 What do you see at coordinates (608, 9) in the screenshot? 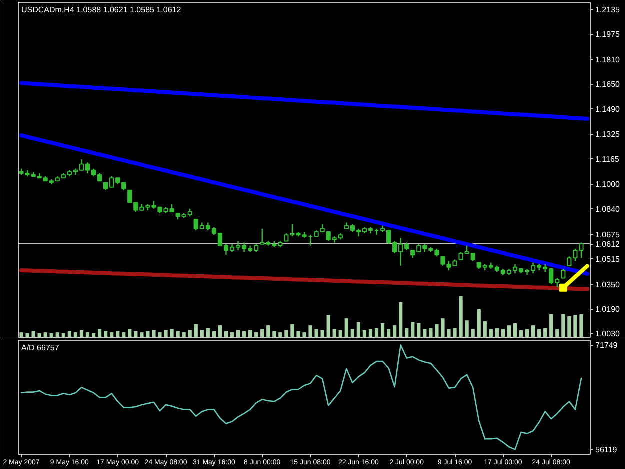
I see `y-tick-label: 1.2135` at bounding box center [608, 9].